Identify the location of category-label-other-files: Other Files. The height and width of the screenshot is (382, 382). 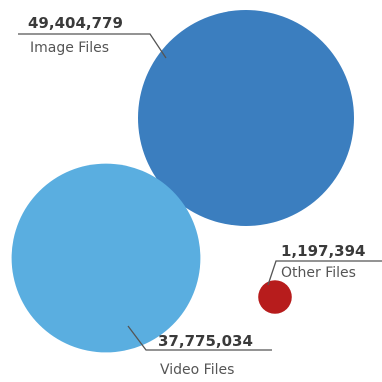
(318, 273).